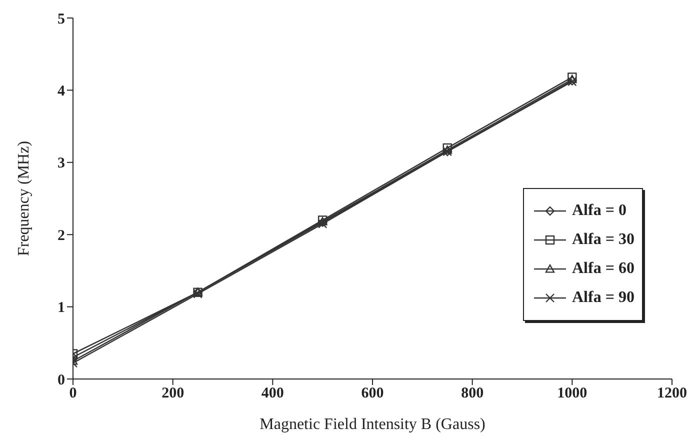 The height and width of the screenshot is (447, 700). What do you see at coordinates (603, 298) in the screenshot?
I see `legend-label: Alfa = 90` at bounding box center [603, 298].